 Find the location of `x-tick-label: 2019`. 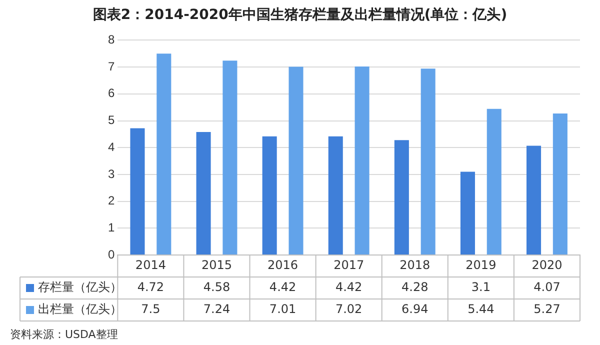

x-tick-label: 2019 is located at coordinates (481, 265).